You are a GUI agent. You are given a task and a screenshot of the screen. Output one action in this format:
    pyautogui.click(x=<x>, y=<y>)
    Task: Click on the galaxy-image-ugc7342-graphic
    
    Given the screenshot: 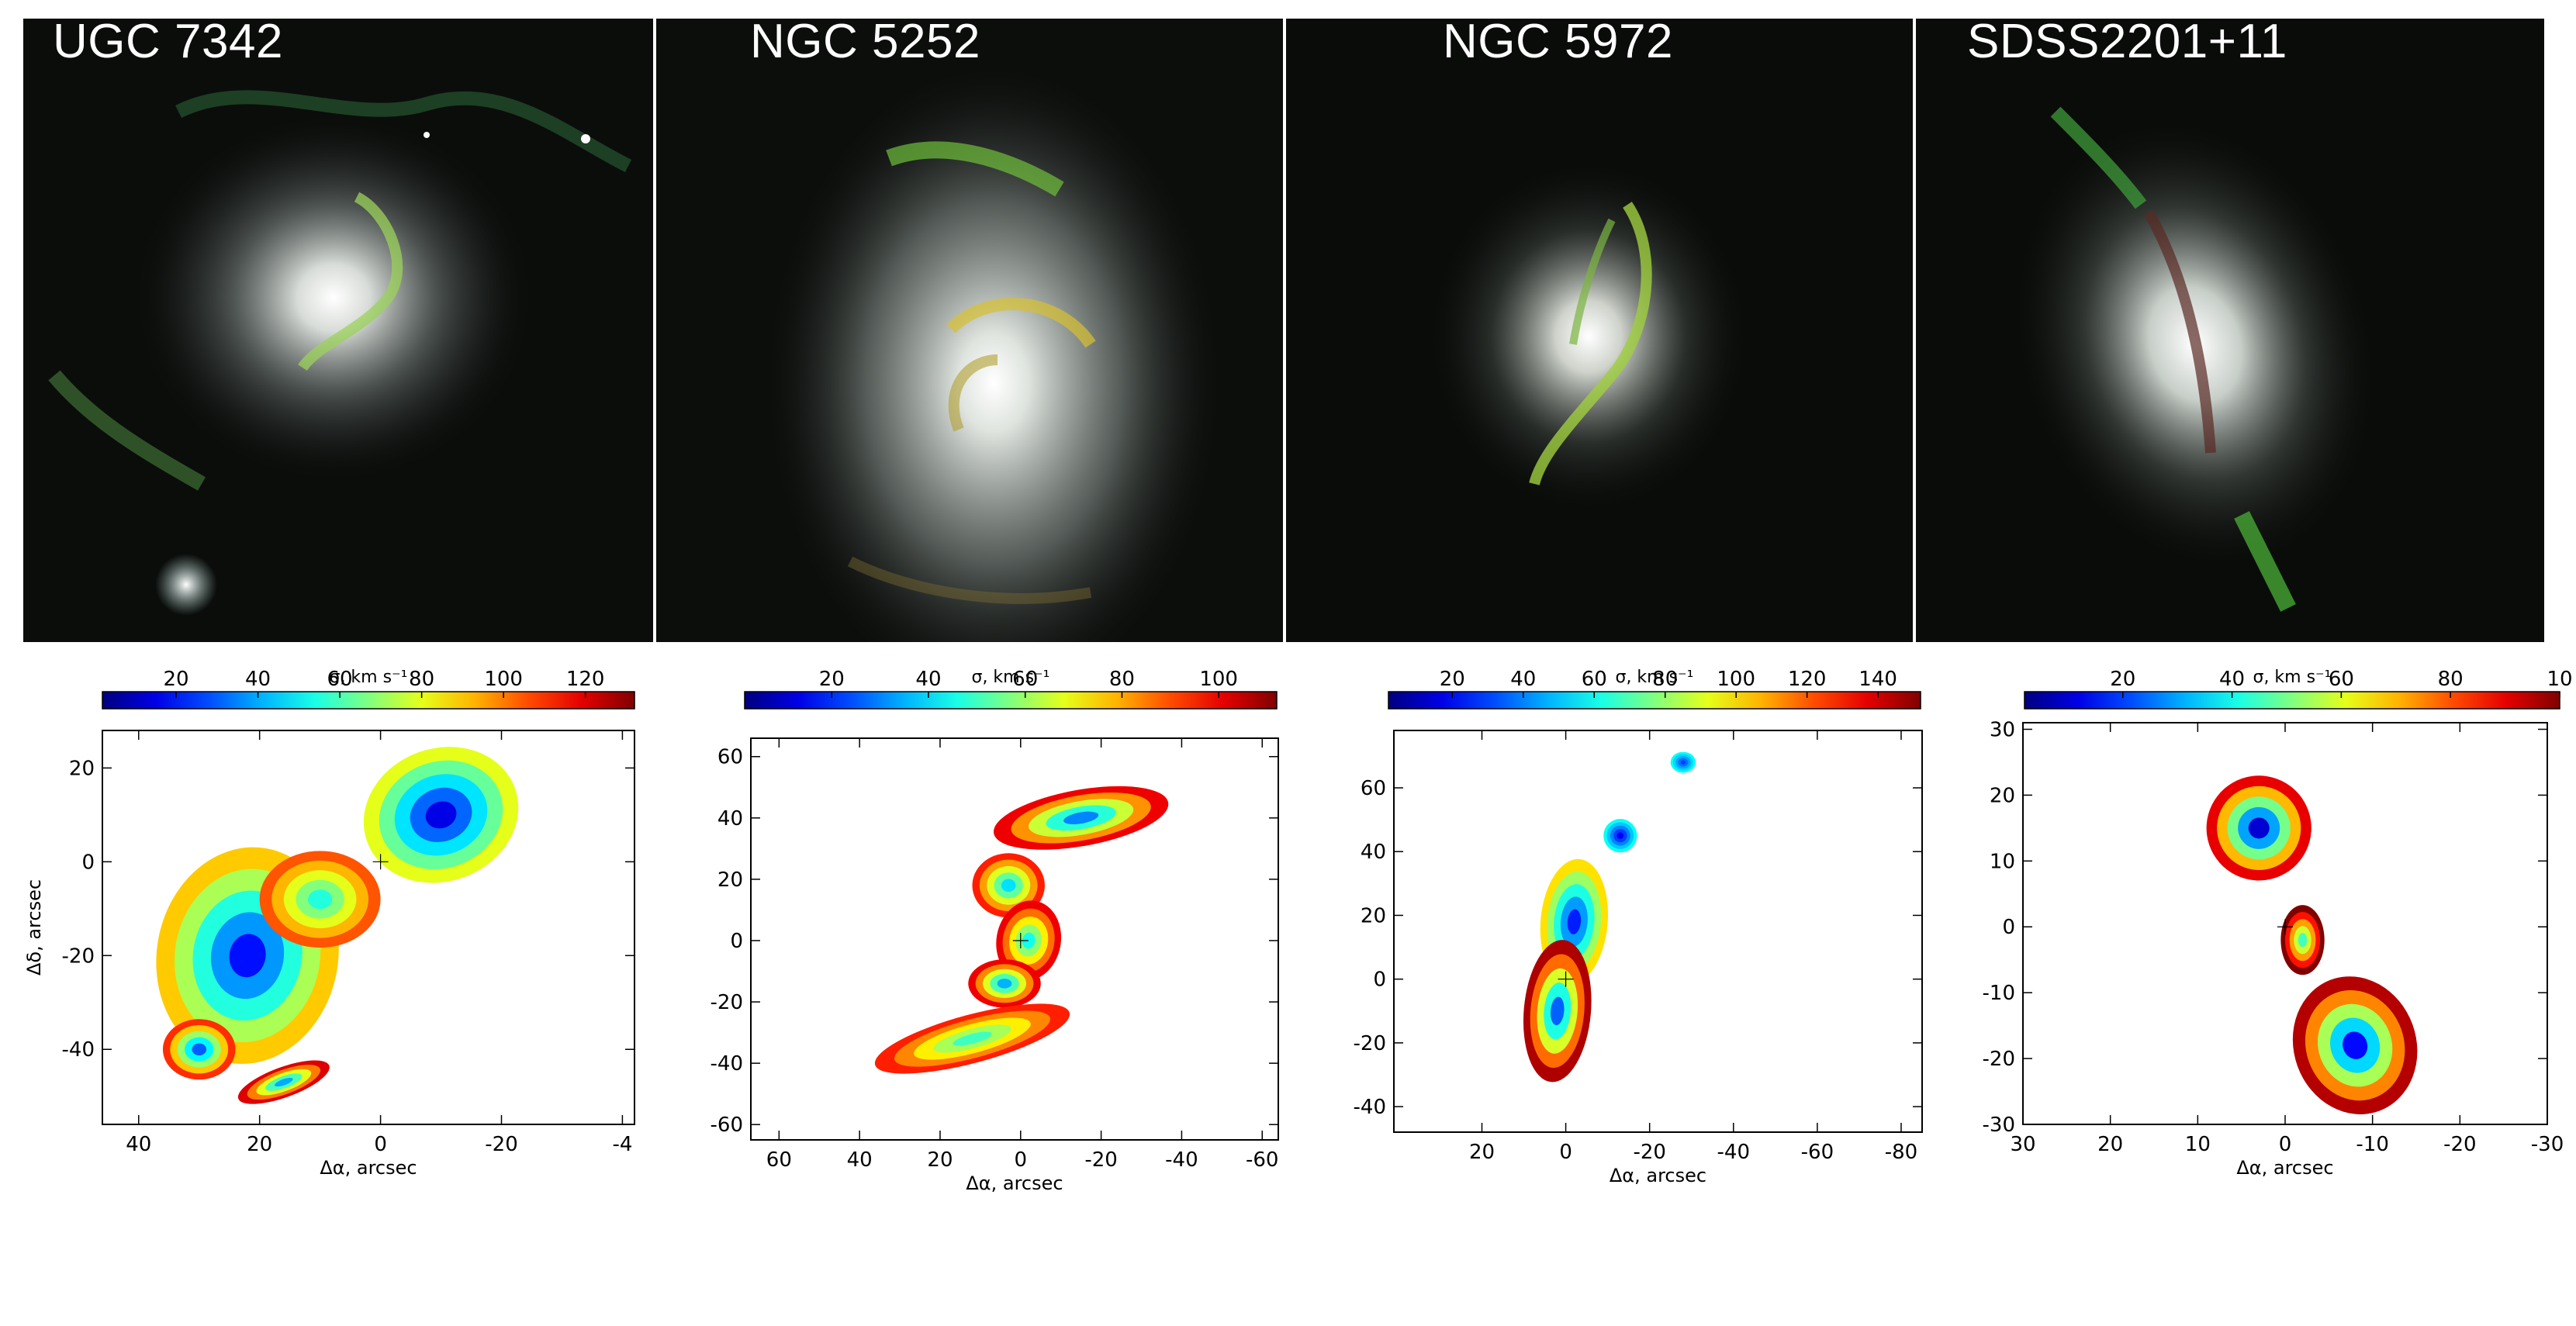 What is the action you would take?
    pyautogui.click(x=338, y=330)
    